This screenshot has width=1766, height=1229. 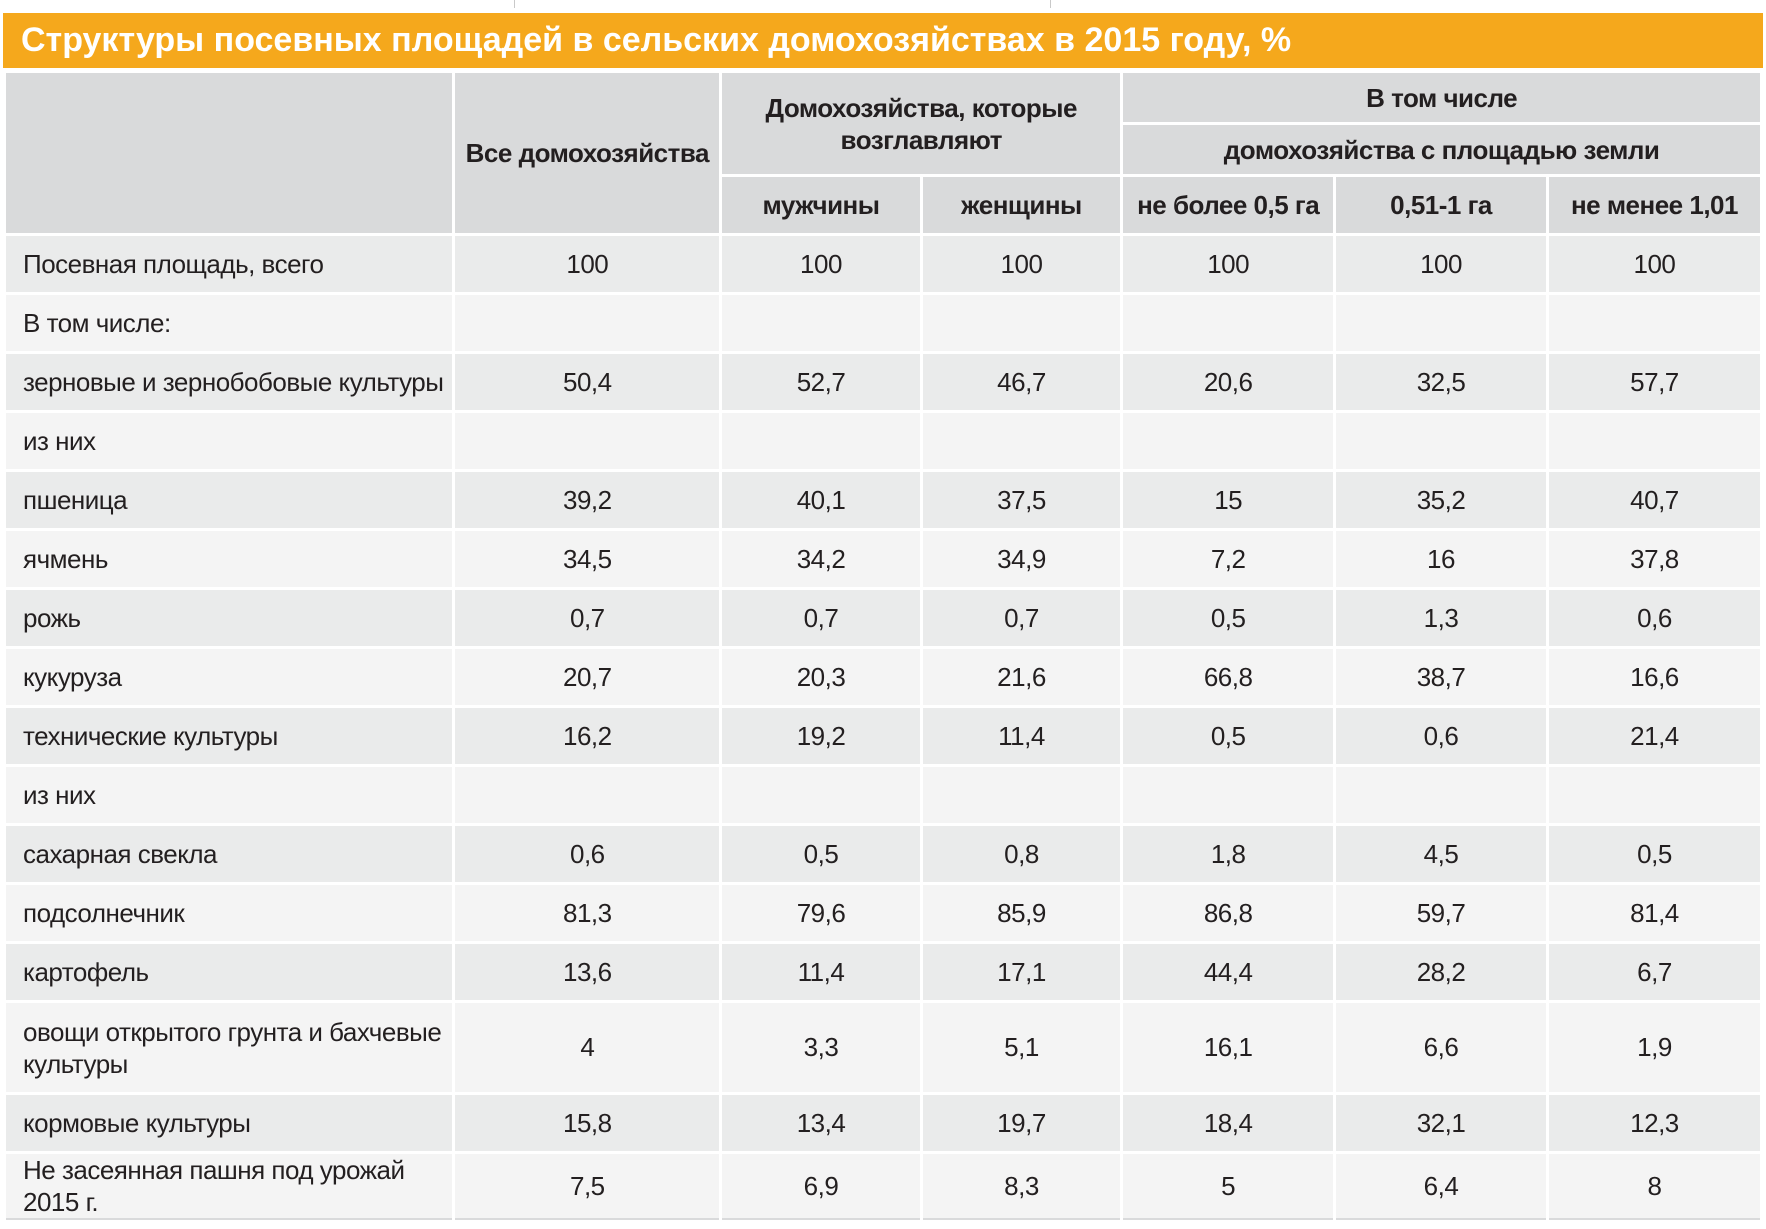 I want to click on value-cell: 81,3, so click(x=587, y=913).